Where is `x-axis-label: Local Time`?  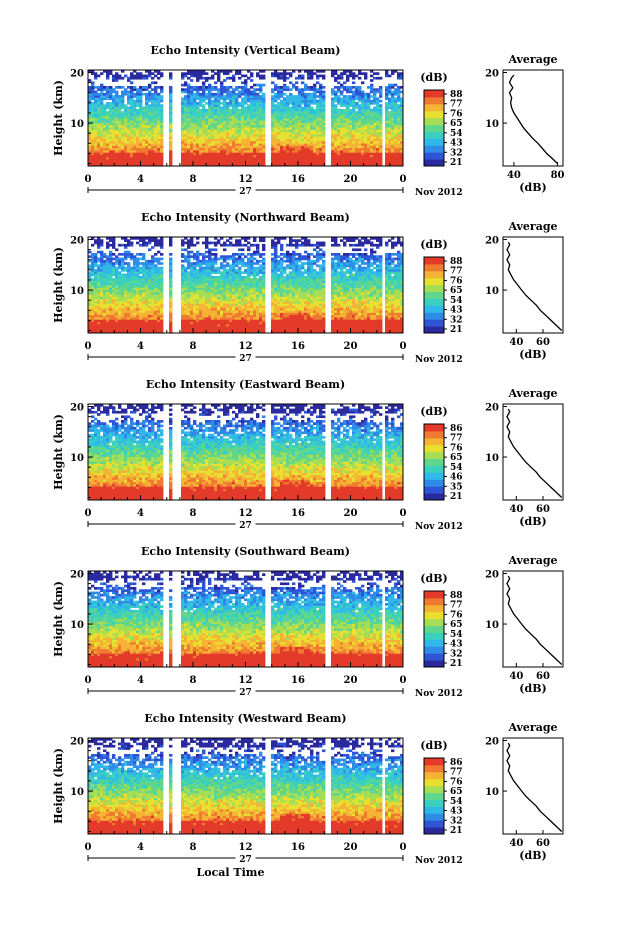
x-axis-label: Local Time is located at coordinates (231, 872).